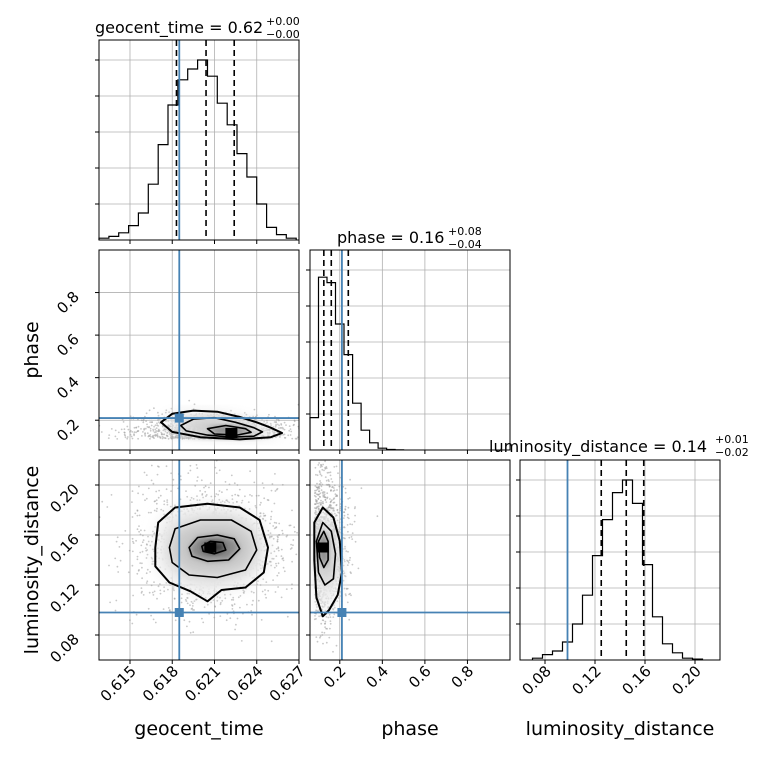  What do you see at coordinates (463, 677) in the screenshot?
I see `x-tick-label: 0.8` at bounding box center [463, 677].